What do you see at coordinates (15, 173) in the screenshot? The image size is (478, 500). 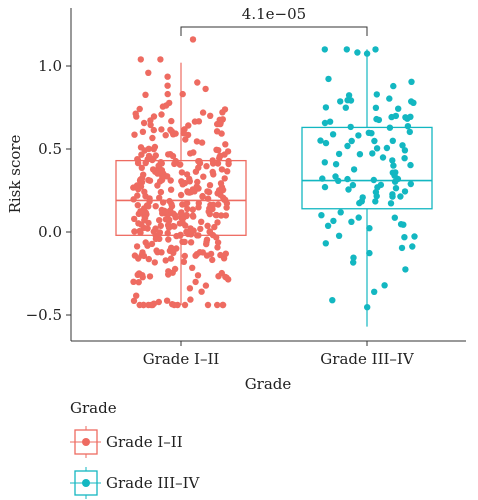 I see `y-axis-label: Risk score` at bounding box center [15, 173].